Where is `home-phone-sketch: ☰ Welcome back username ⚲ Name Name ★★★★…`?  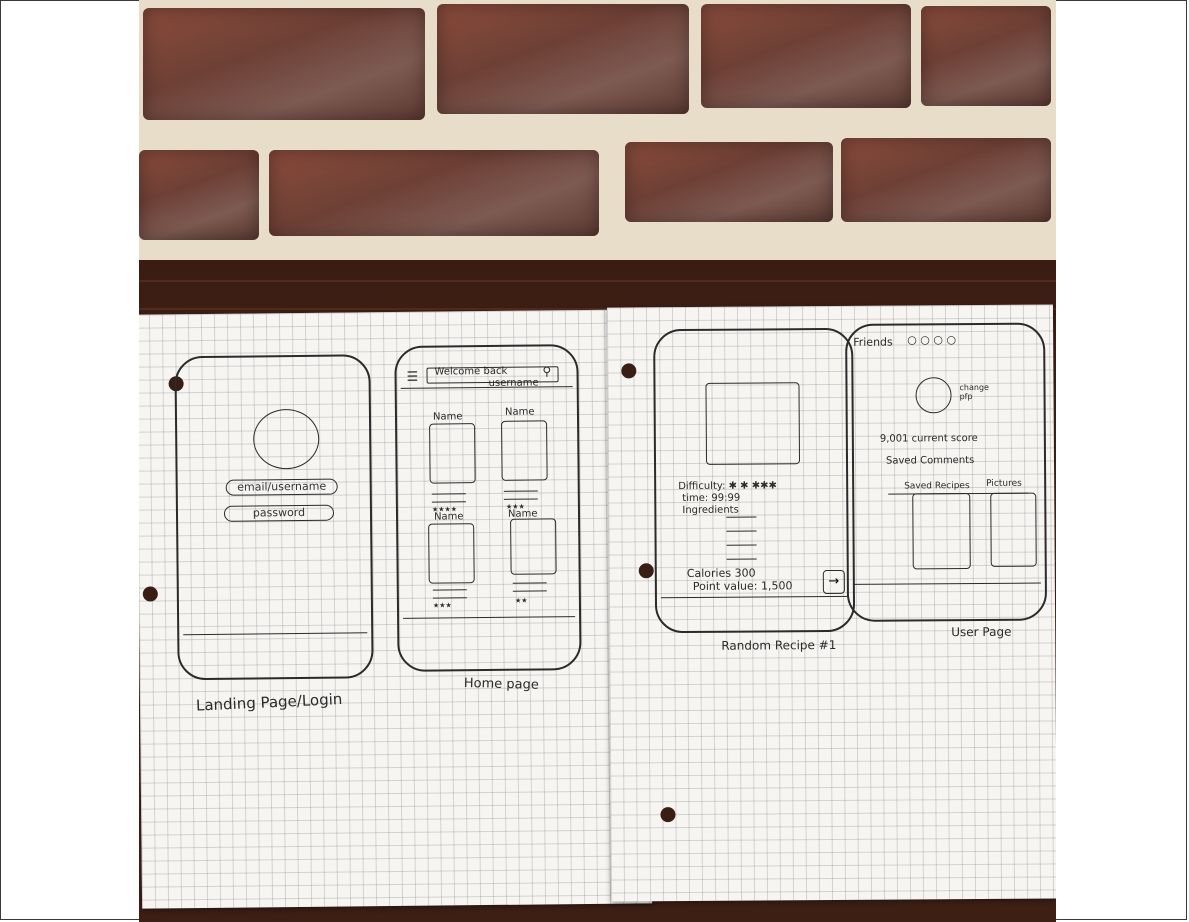 home-phone-sketch: ☰ Welcome back username ⚲ Name Name ★★★★… is located at coordinates (488, 508).